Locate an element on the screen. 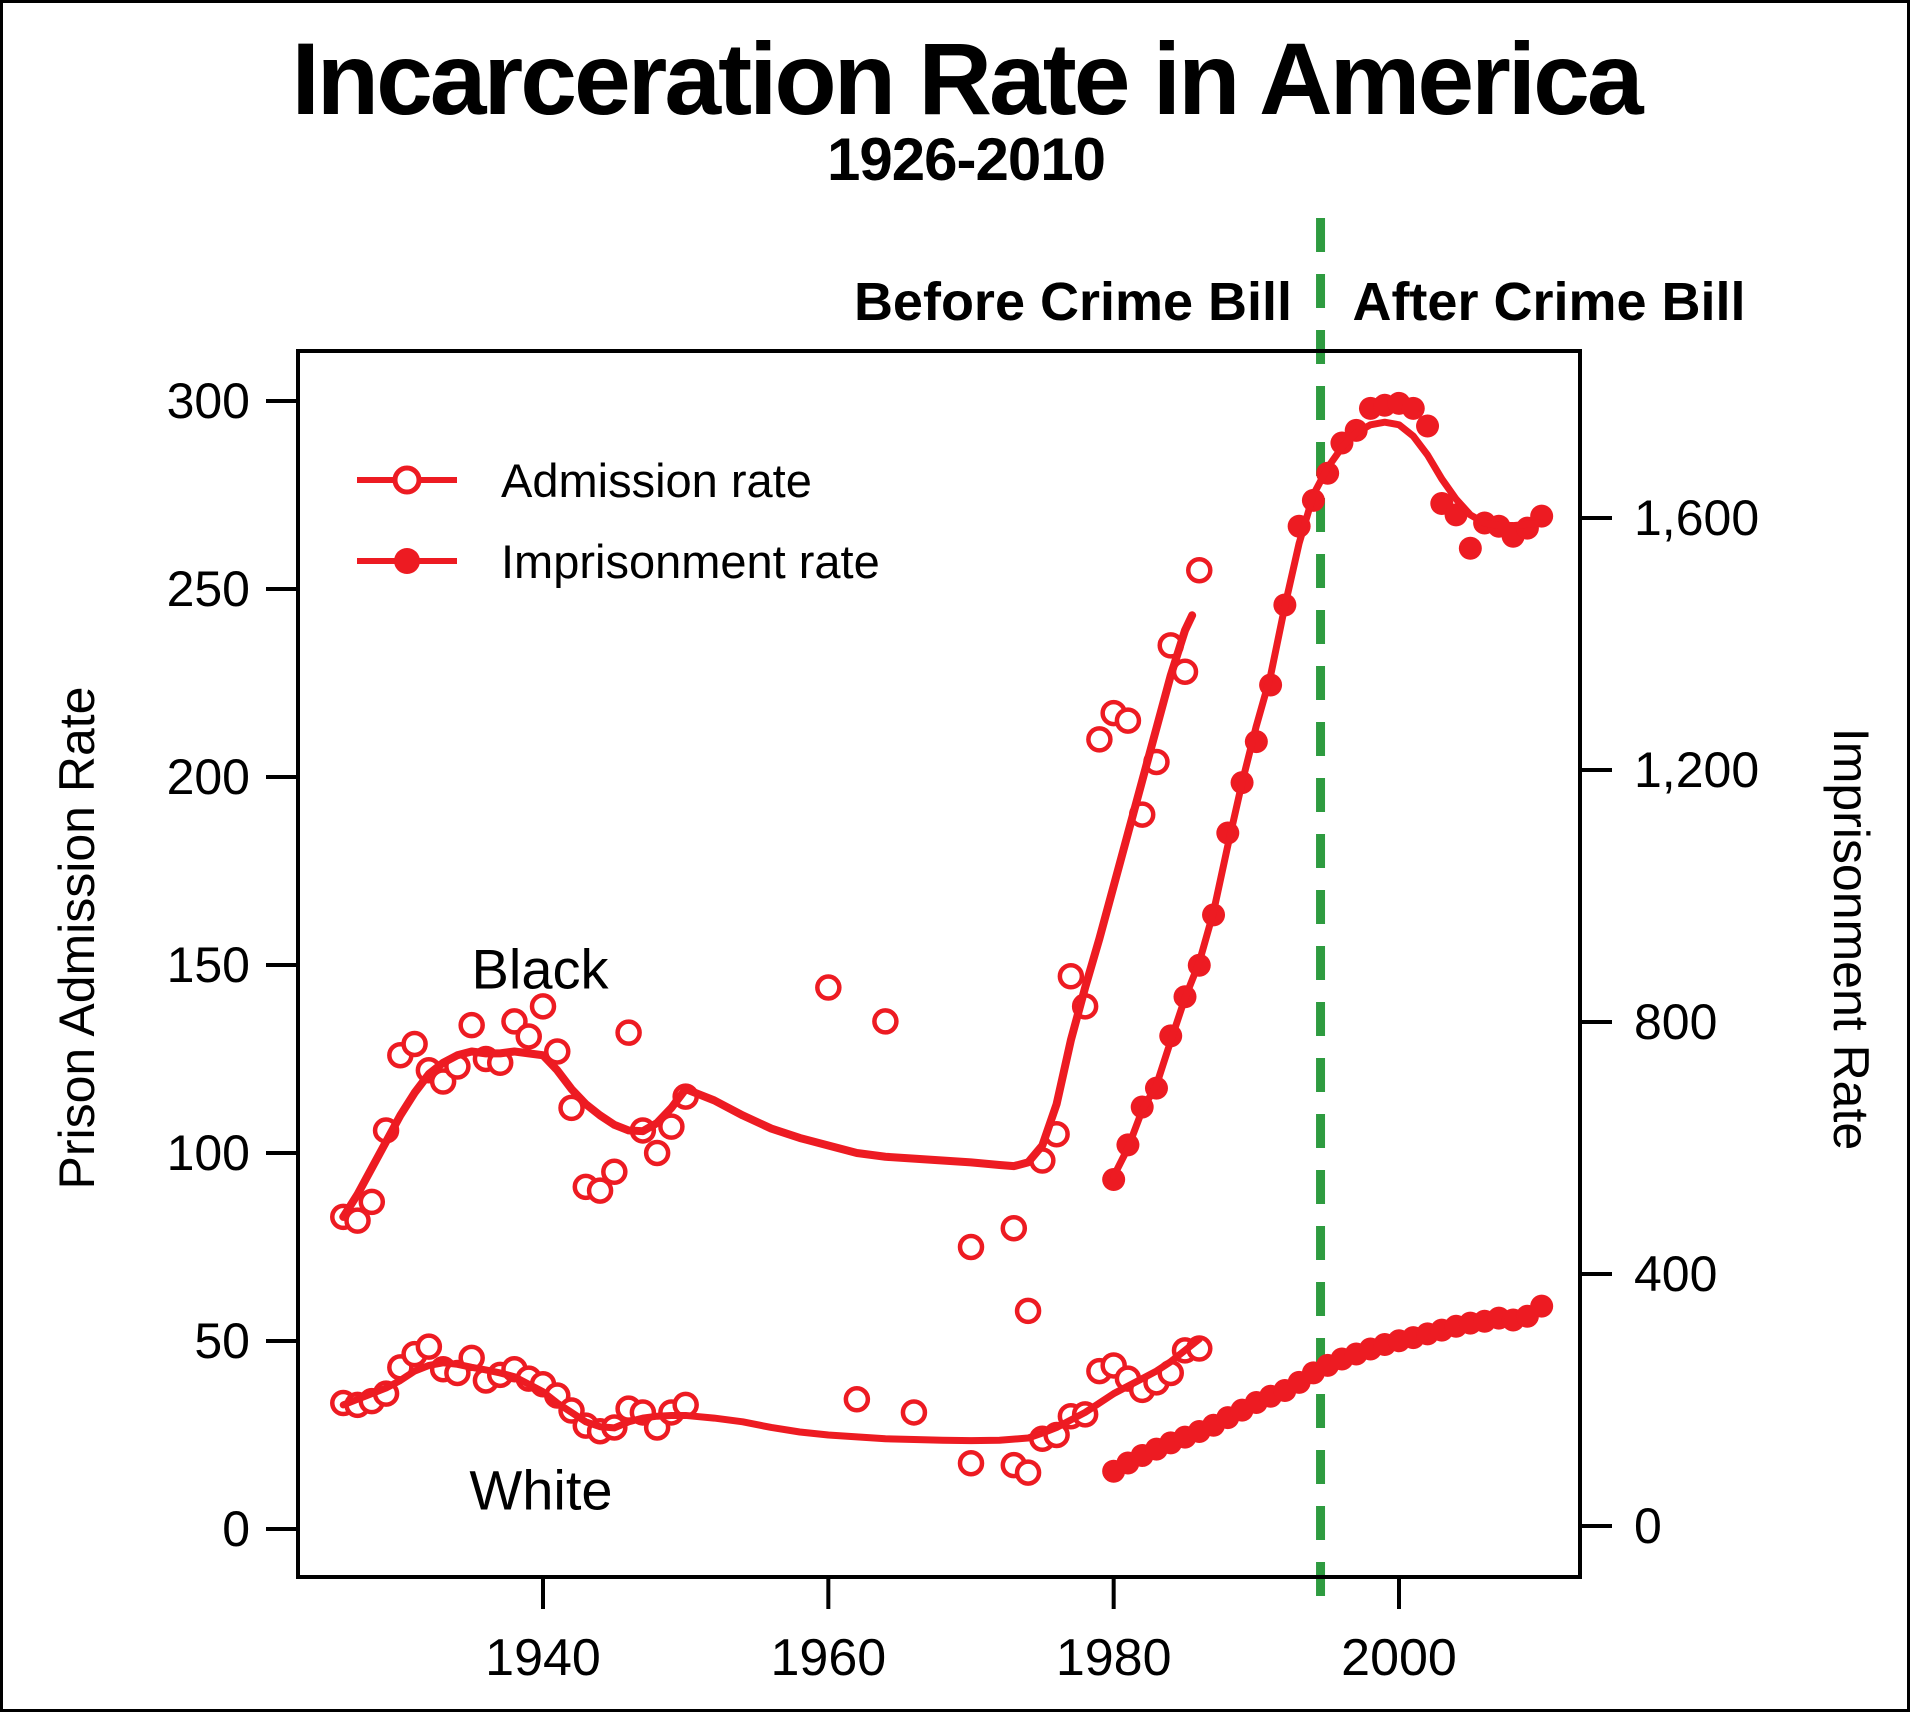 The image size is (1910, 1712). before-crime-bill-label: Before Crime Bill is located at coordinates (1073, 302).